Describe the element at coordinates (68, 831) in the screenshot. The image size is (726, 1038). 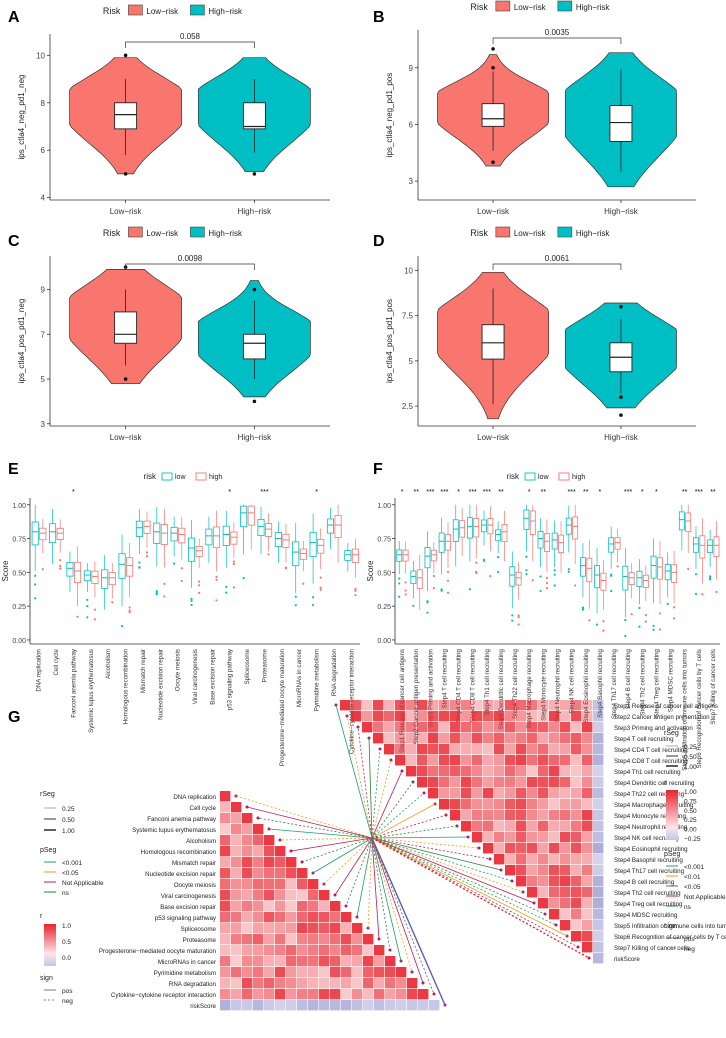
I see `legend-left-rseg-label-2: 1.00` at that location.